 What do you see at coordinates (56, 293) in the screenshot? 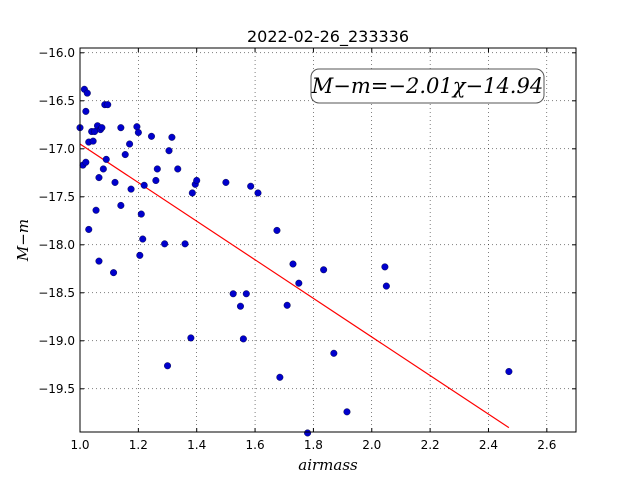
I see `y-tick-label: −18.5` at bounding box center [56, 293].